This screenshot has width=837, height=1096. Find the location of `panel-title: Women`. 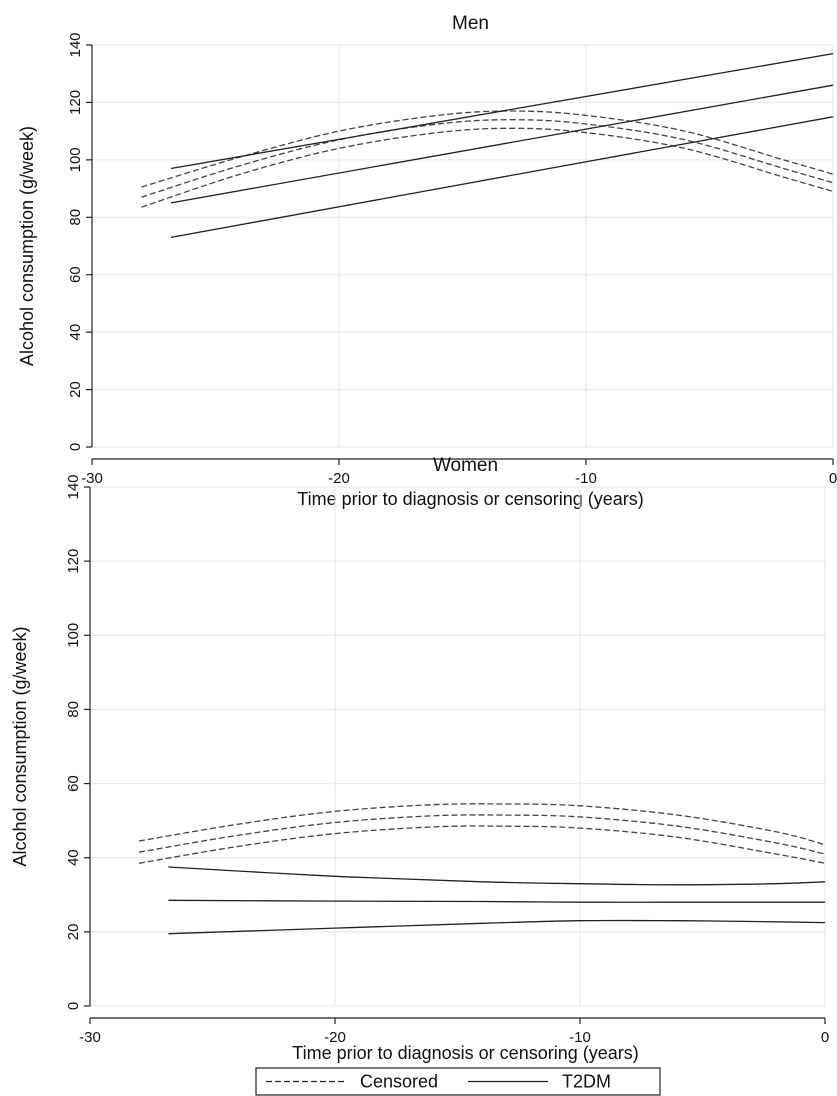

panel-title: Women is located at coordinates (465, 465).